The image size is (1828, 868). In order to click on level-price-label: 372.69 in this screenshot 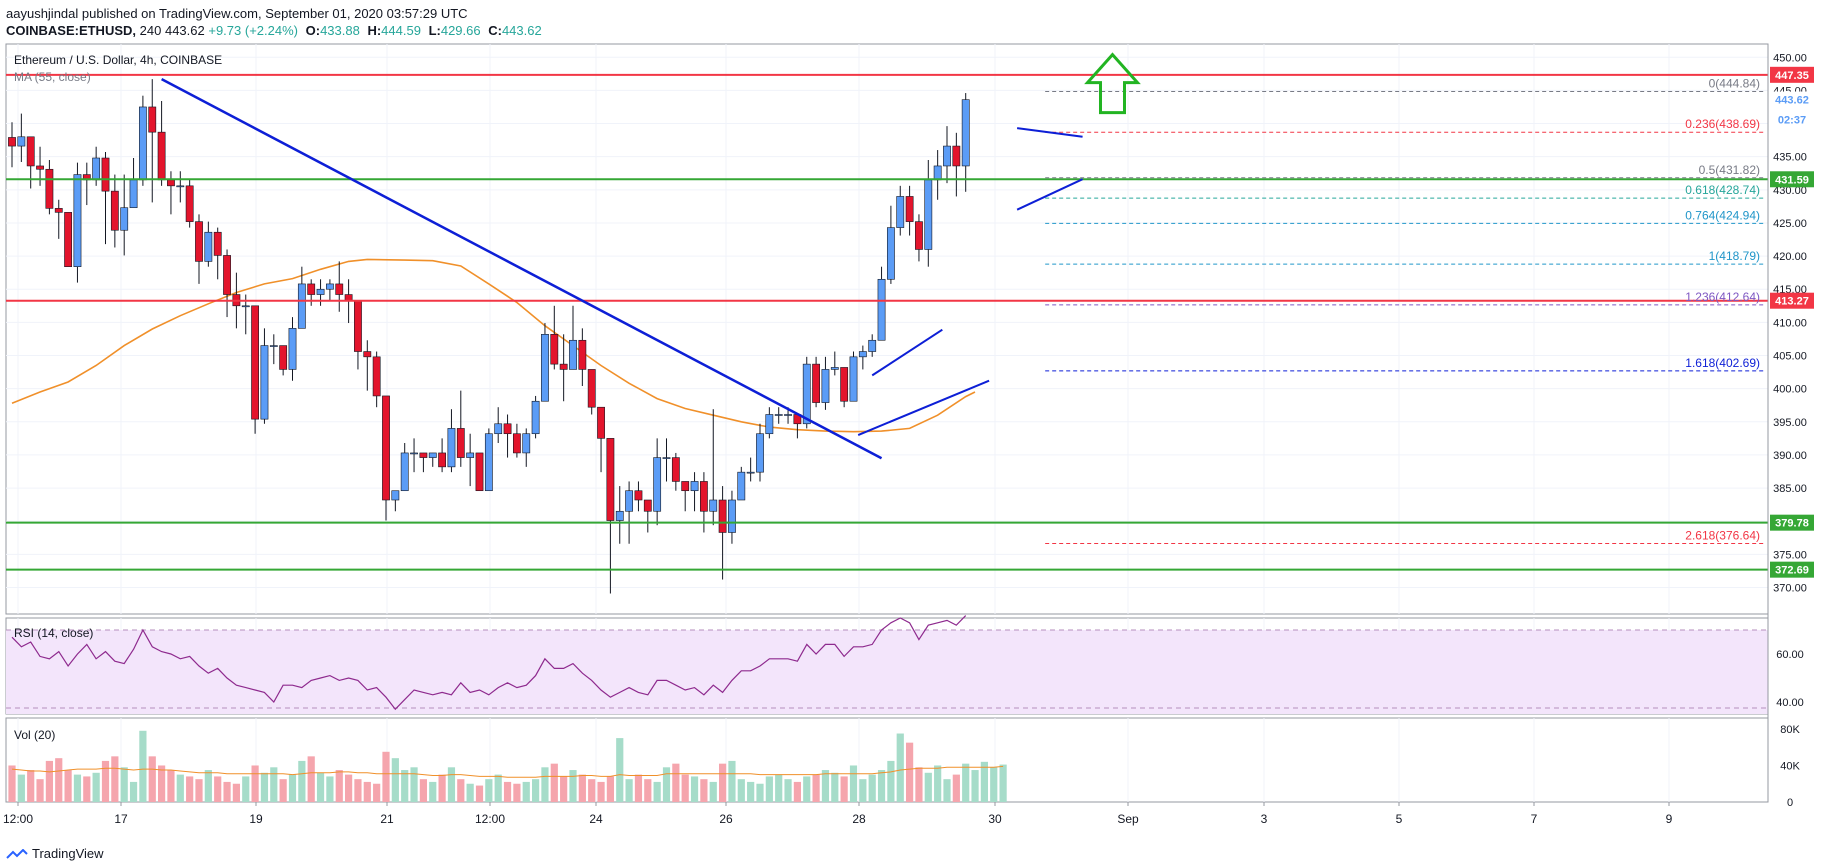, I will do `click(1792, 571)`.